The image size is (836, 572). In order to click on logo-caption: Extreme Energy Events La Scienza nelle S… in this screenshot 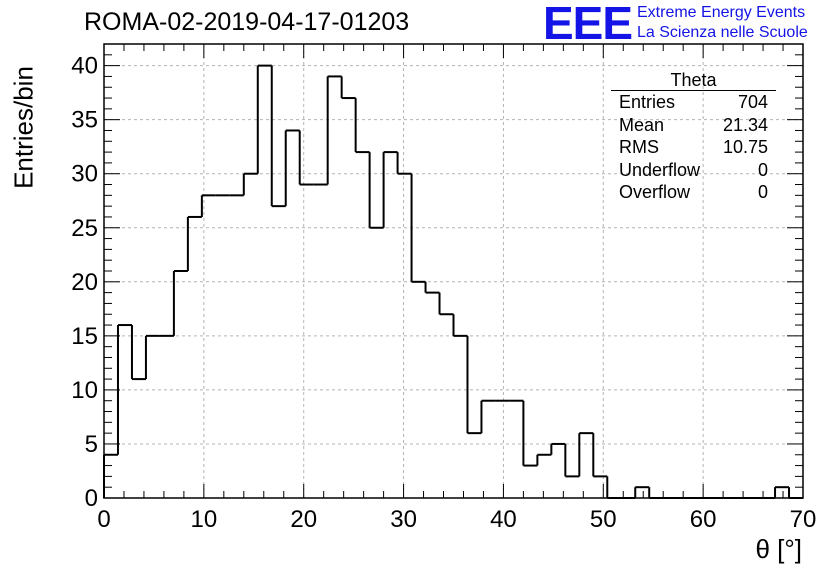, I will do `click(722, 23)`.